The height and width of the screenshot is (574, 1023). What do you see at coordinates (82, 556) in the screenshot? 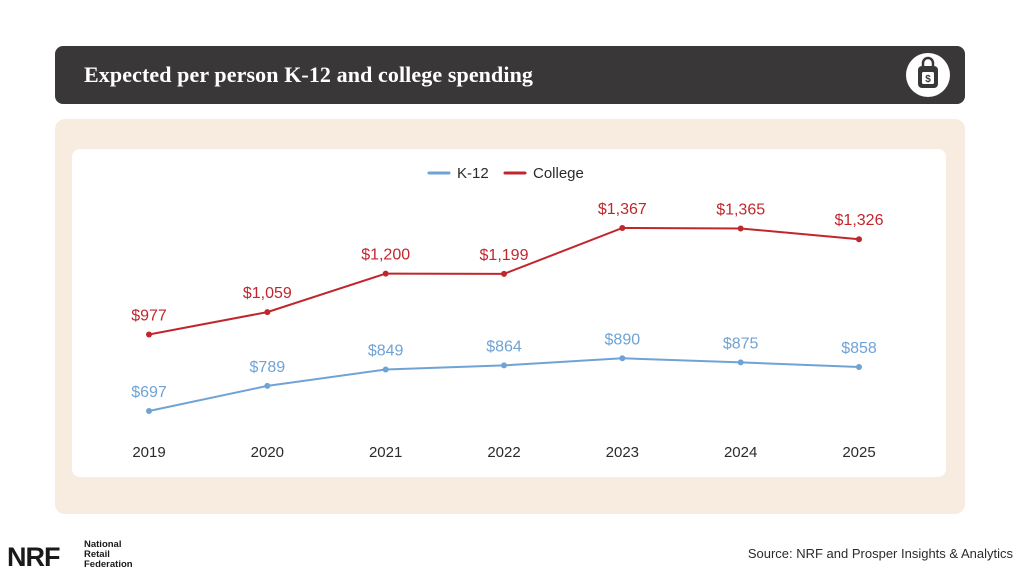
I see `nrf-logo: NRF National Retail Federation` at bounding box center [82, 556].